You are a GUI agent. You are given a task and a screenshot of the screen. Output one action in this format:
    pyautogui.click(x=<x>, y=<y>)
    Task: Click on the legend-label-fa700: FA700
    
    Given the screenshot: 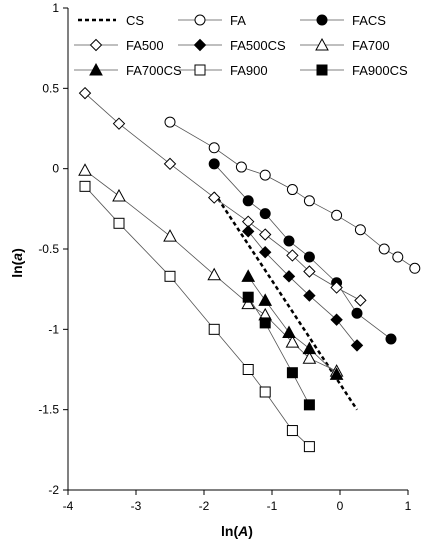 What is the action you would take?
    pyautogui.click(x=371, y=45)
    